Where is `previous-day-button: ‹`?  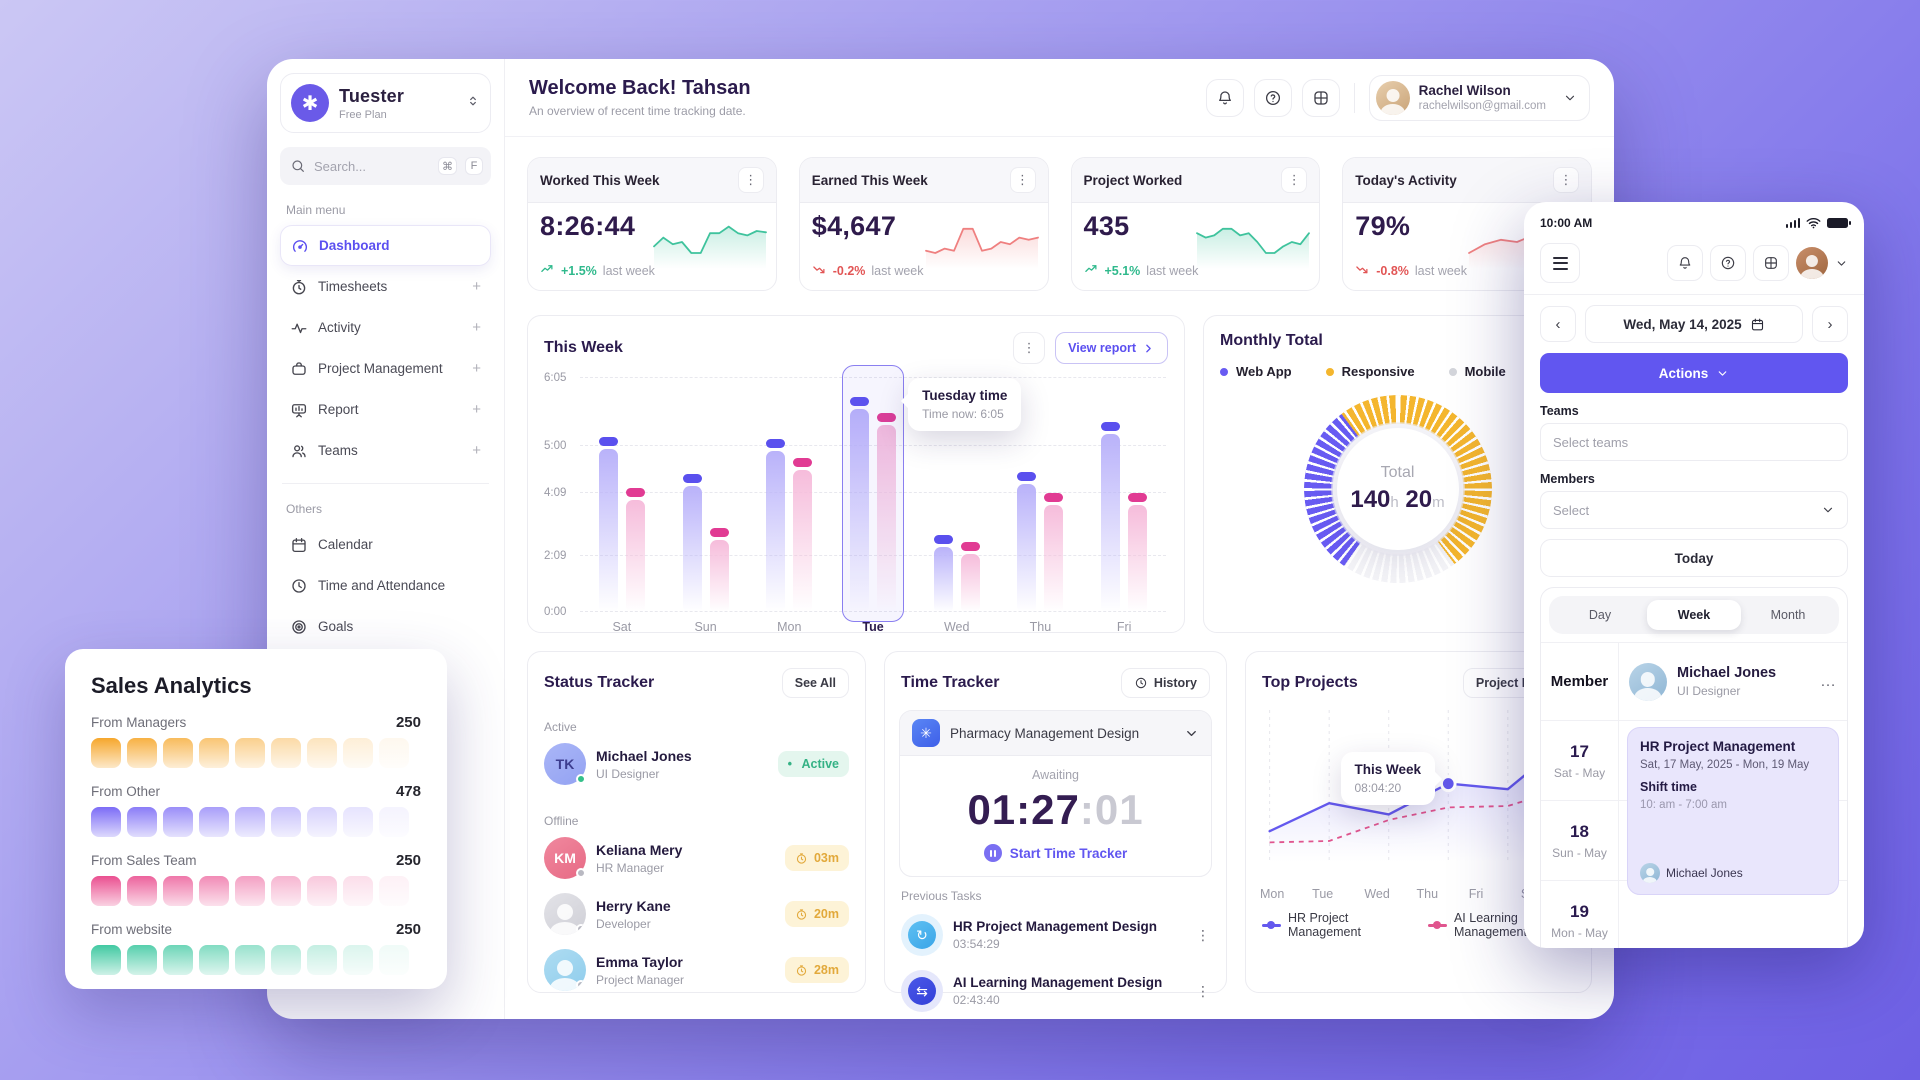
previous-day-button: ‹ is located at coordinates (1558, 324).